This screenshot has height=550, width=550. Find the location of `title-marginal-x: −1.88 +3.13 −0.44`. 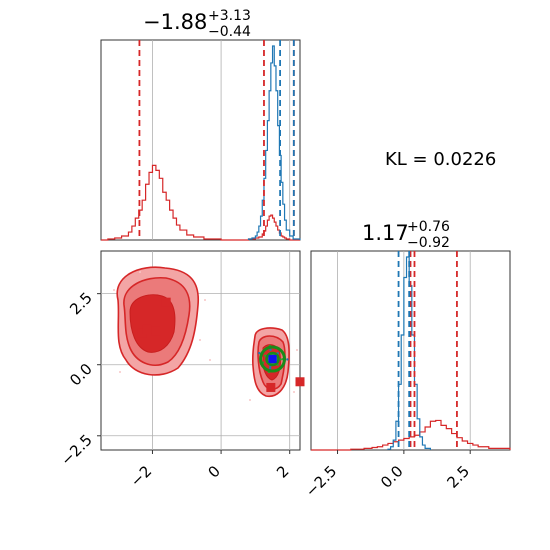

title-marginal-x: −1.88 +3.13 −0.44 is located at coordinates (197, 24).